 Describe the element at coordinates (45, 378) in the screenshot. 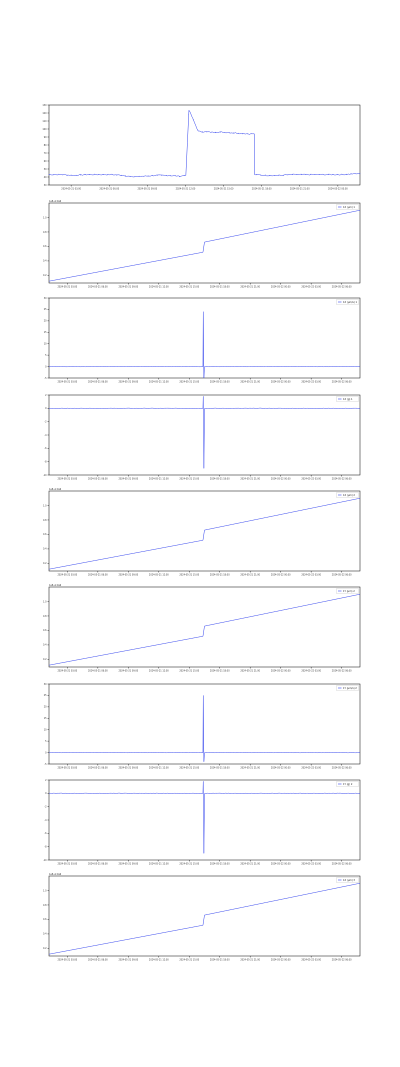

I see `y-tick-label: -5` at that location.